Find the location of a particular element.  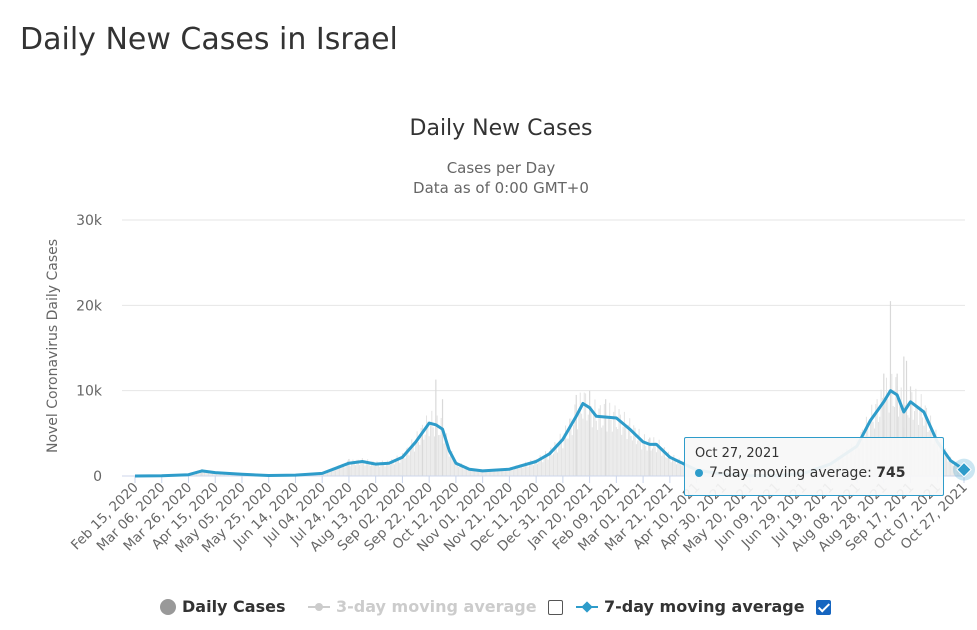

legend-7-day-label: 7-day moving average is located at coordinates (704, 606).